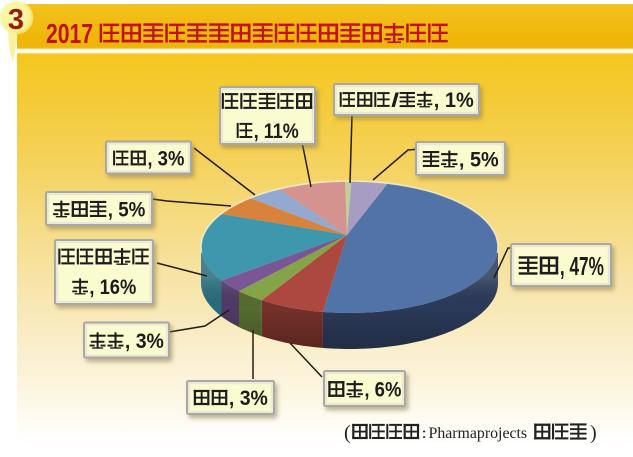 This screenshot has width=633, height=457. What do you see at coordinates (276, 131) in the screenshot?
I see `svg-text: , 11%` at bounding box center [276, 131].